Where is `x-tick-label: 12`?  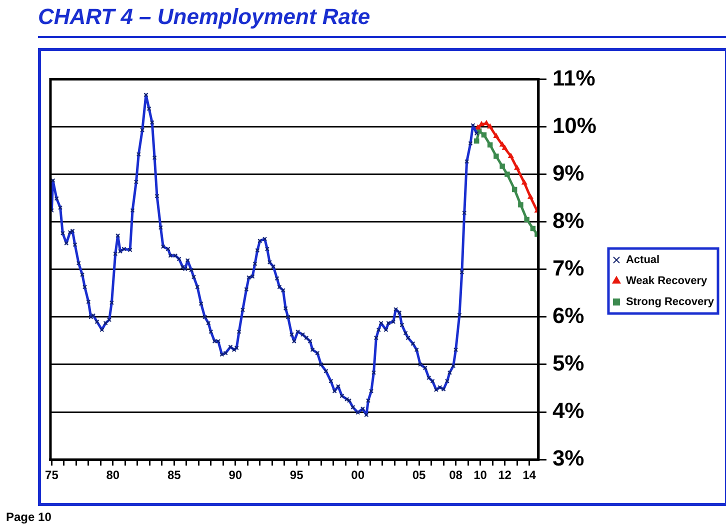 x-tick-label: 12 is located at coordinates (505, 475).